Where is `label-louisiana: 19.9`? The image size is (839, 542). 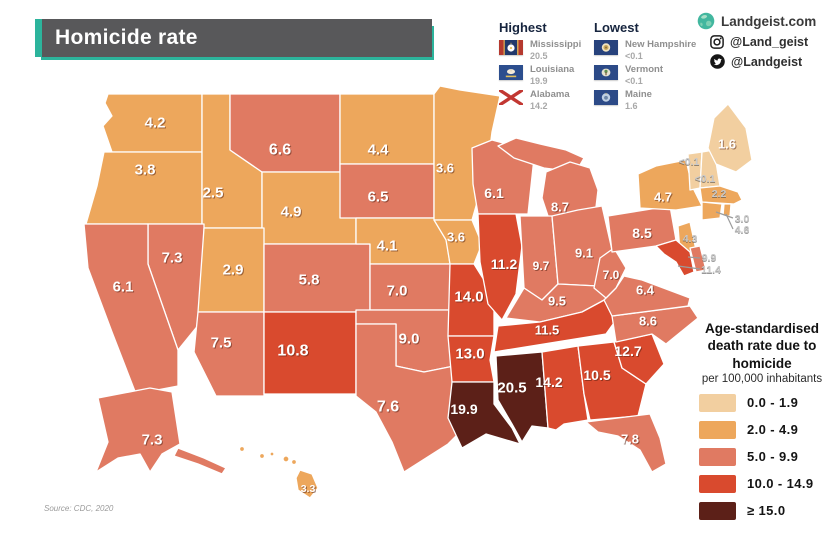
label-louisiana: 19.9 is located at coordinates (463, 409).